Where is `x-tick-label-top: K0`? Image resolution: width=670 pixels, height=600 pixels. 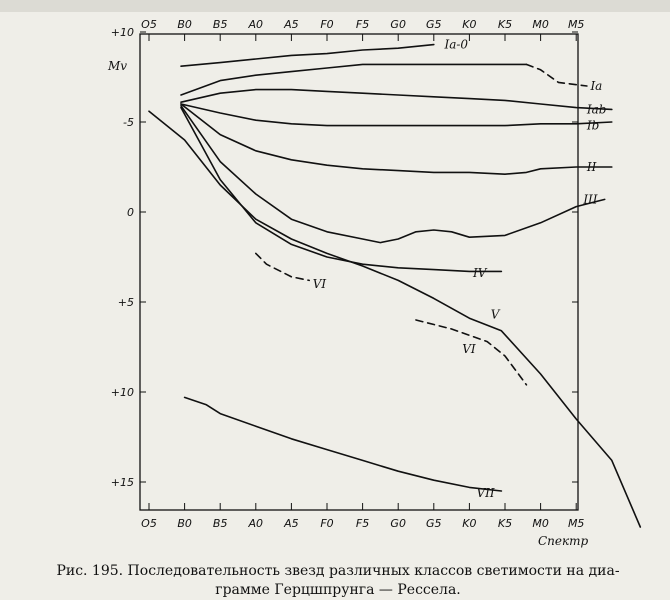
x-tick-label-top: K0 is located at coordinates (469, 24).